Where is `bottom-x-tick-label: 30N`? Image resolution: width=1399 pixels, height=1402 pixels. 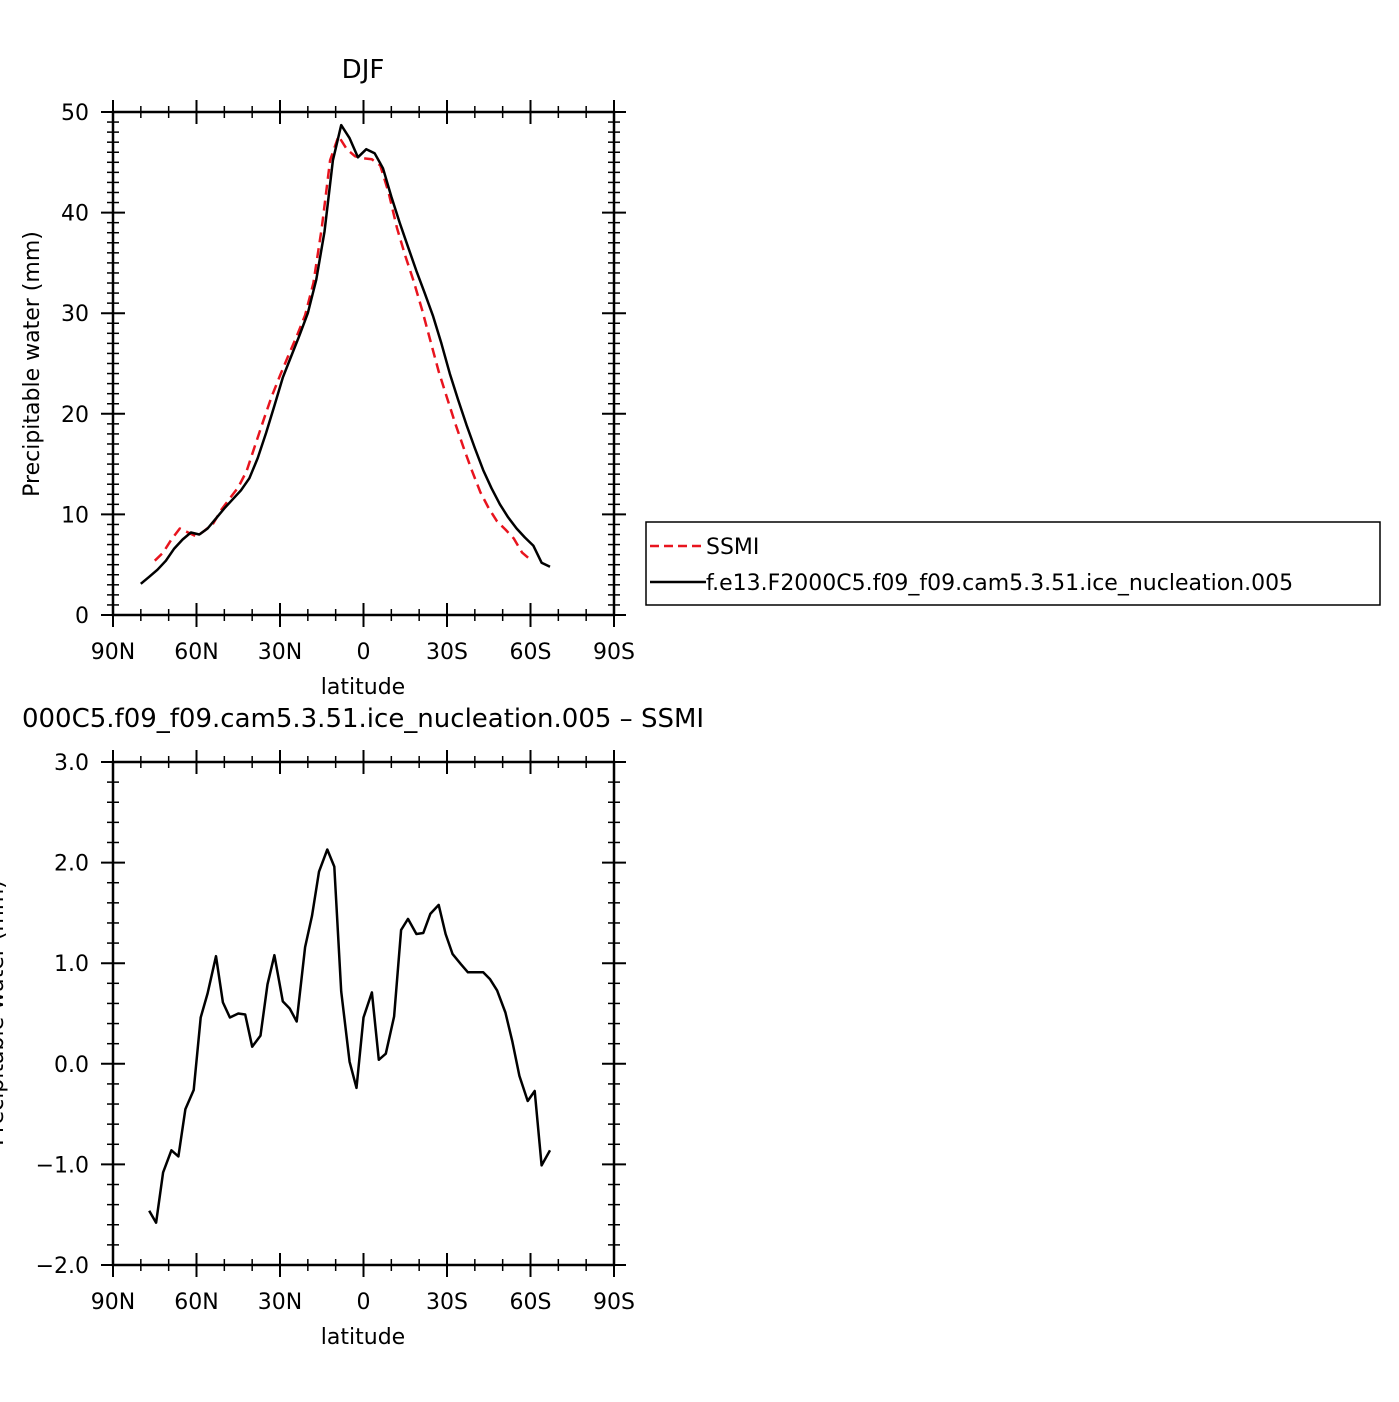 bottom-x-tick-label: 30N is located at coordinates (280, 1302).